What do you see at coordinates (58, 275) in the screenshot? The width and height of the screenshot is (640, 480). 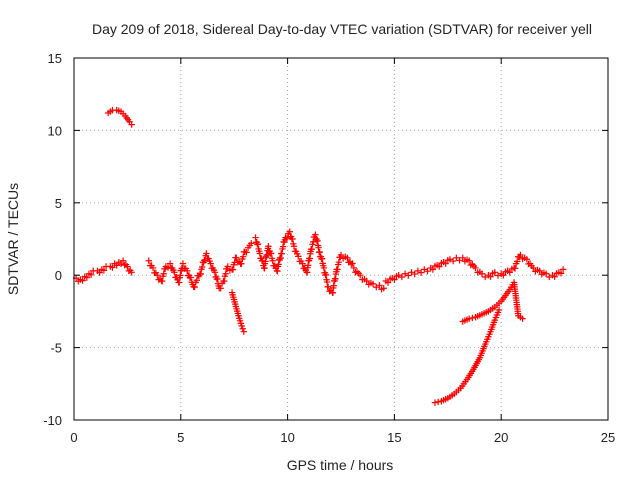 I see `y-tick-label: 0` at bounding box center [58, 275].